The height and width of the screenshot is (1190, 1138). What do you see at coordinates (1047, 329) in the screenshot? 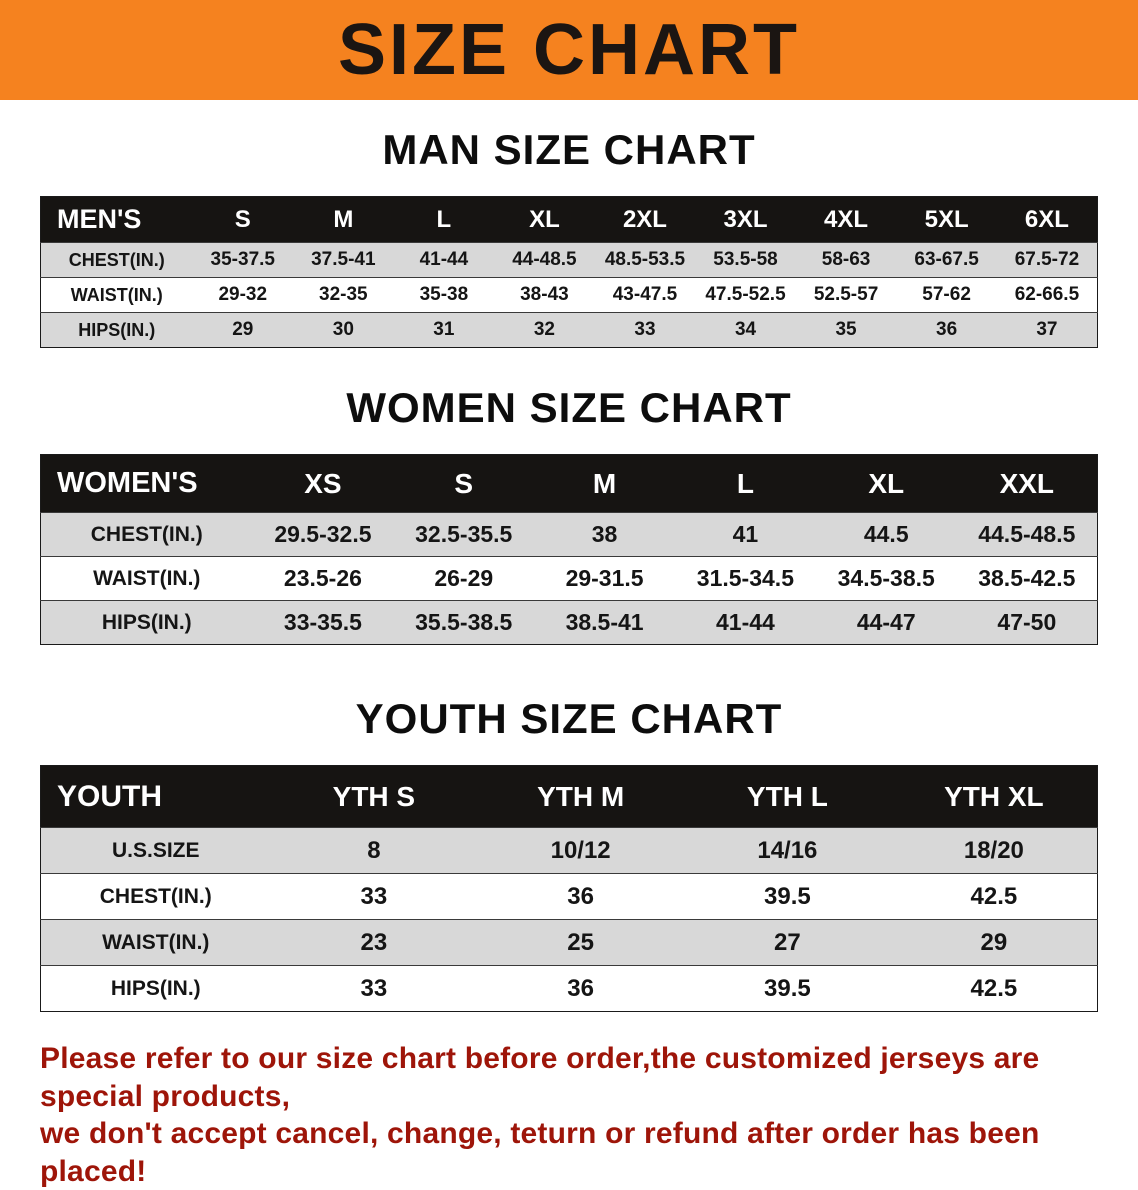
I see `size-value: 37` at bounding box center [1047, 329].